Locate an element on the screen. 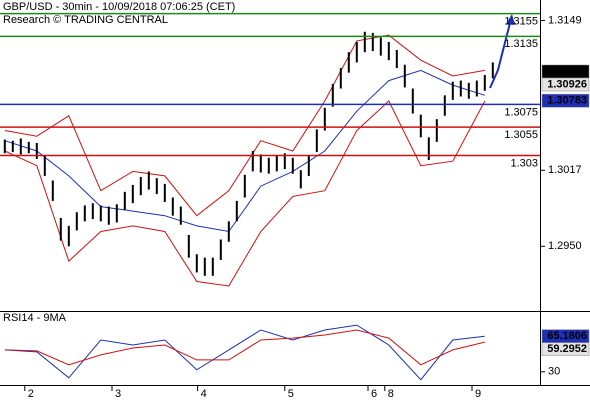 The height and width of the screenshot is (400, 590). level-label: 1.3135 is located at coordinates (521, 44).